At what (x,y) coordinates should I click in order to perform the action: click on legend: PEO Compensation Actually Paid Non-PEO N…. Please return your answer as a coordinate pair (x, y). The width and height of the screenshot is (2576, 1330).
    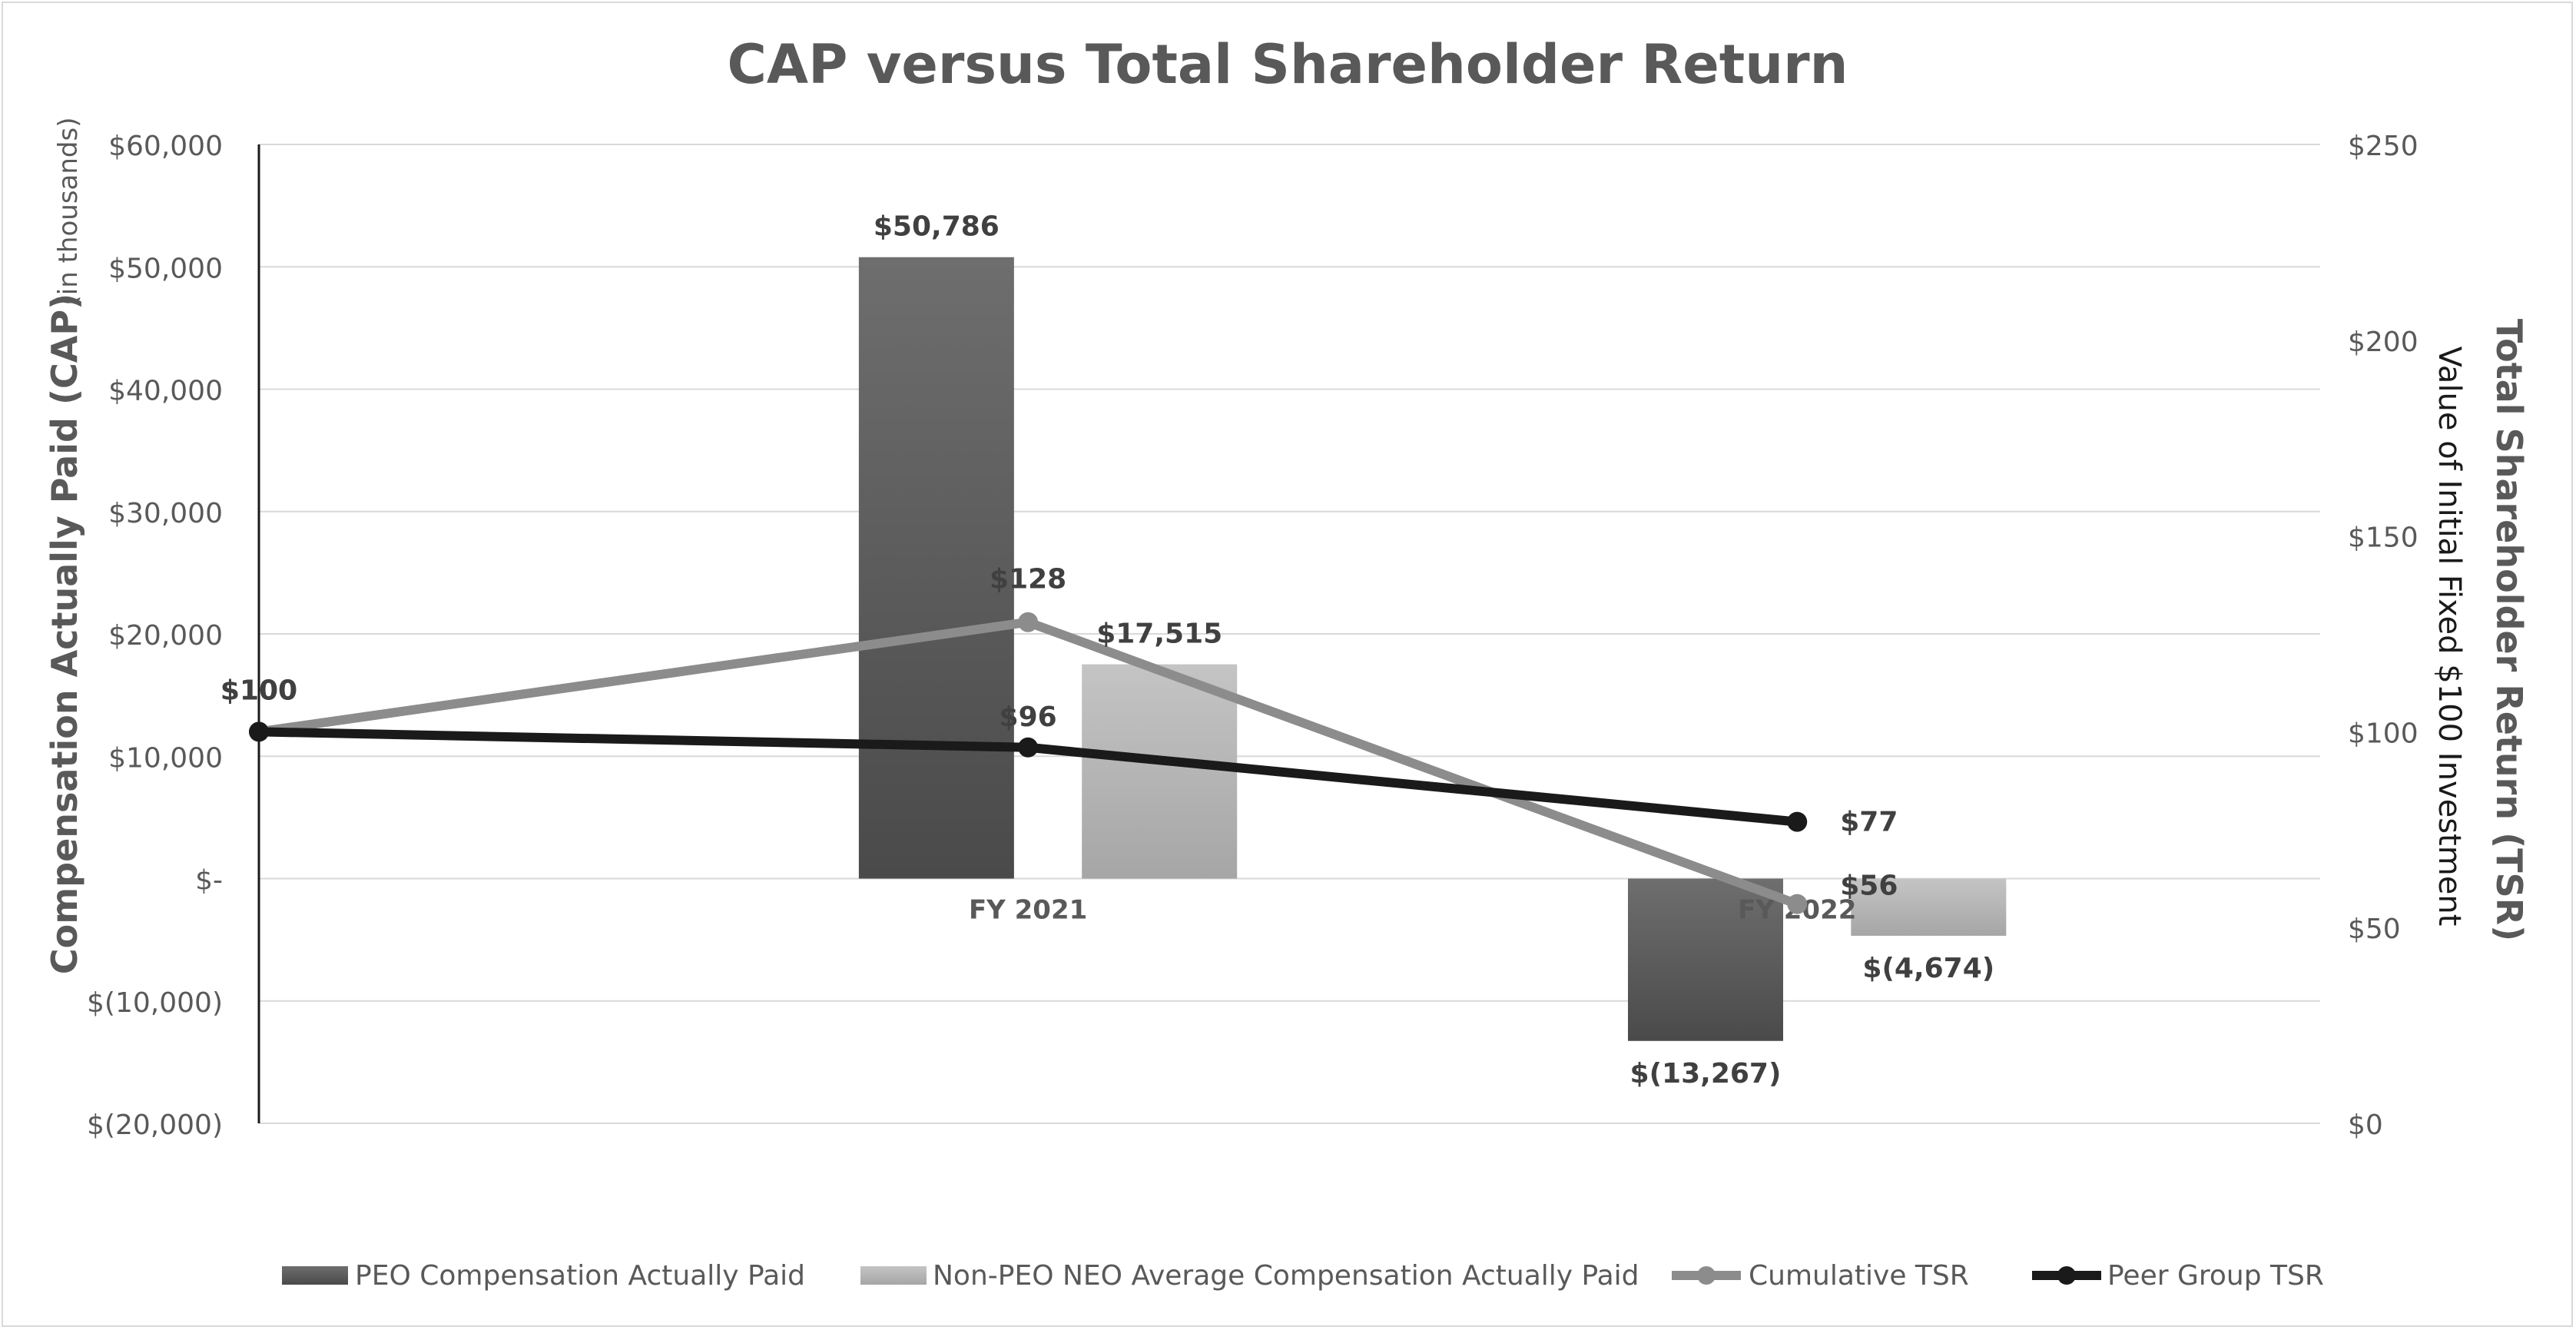
    Looking at the image, I should click on (1303, 1276).